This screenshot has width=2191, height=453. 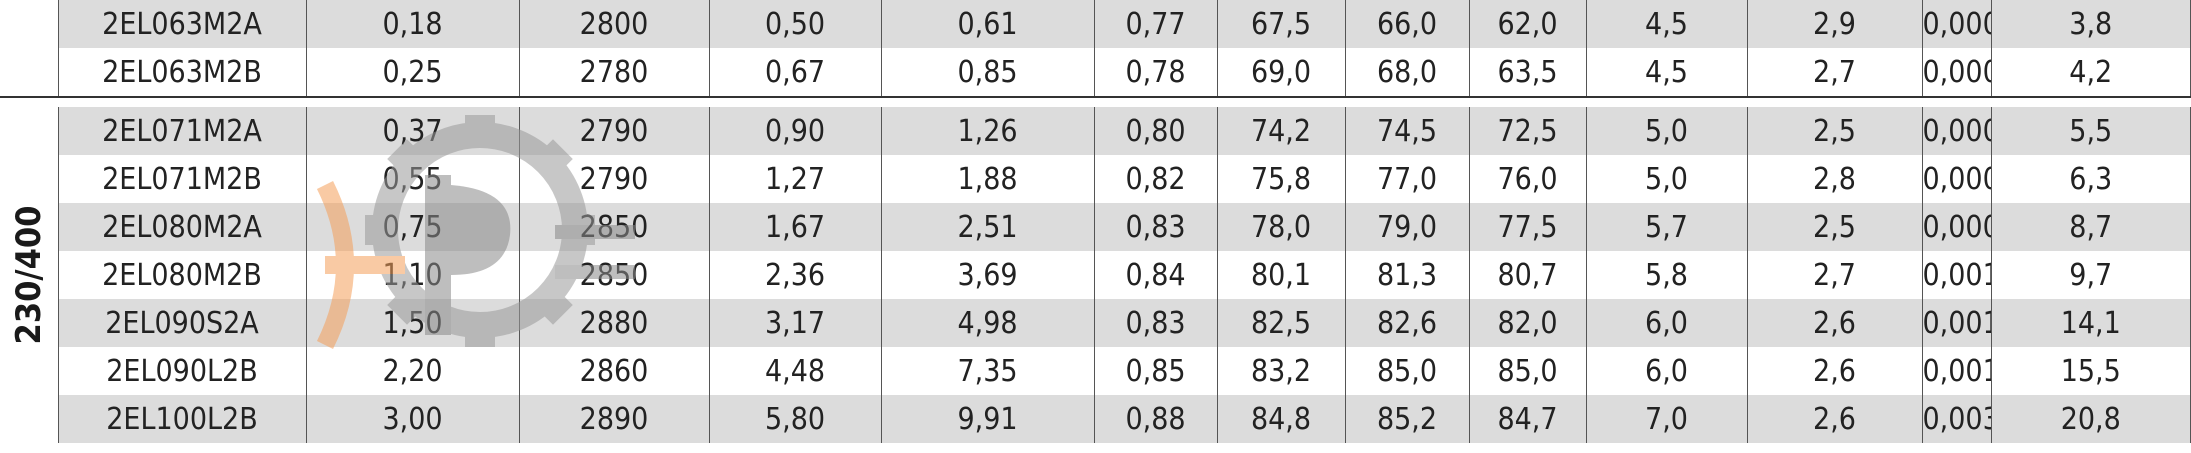 What do you see at coordinates (987, 323) in the screenshot?
I see `cell-current: 4,98` at bounding box center [987, 323].